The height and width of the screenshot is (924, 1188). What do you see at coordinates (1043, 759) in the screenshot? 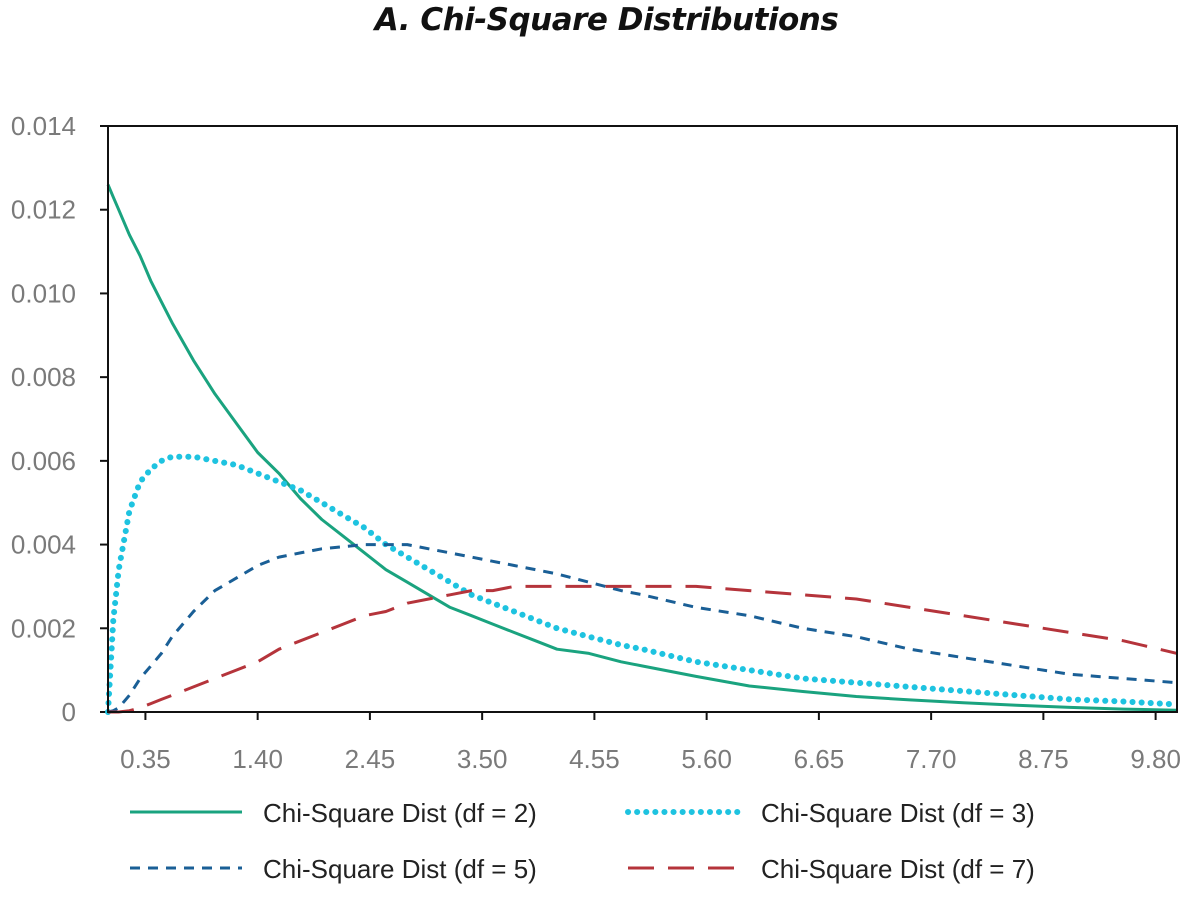
I see `x-tick-label: 8.75` at bounding box center [1043, 759].